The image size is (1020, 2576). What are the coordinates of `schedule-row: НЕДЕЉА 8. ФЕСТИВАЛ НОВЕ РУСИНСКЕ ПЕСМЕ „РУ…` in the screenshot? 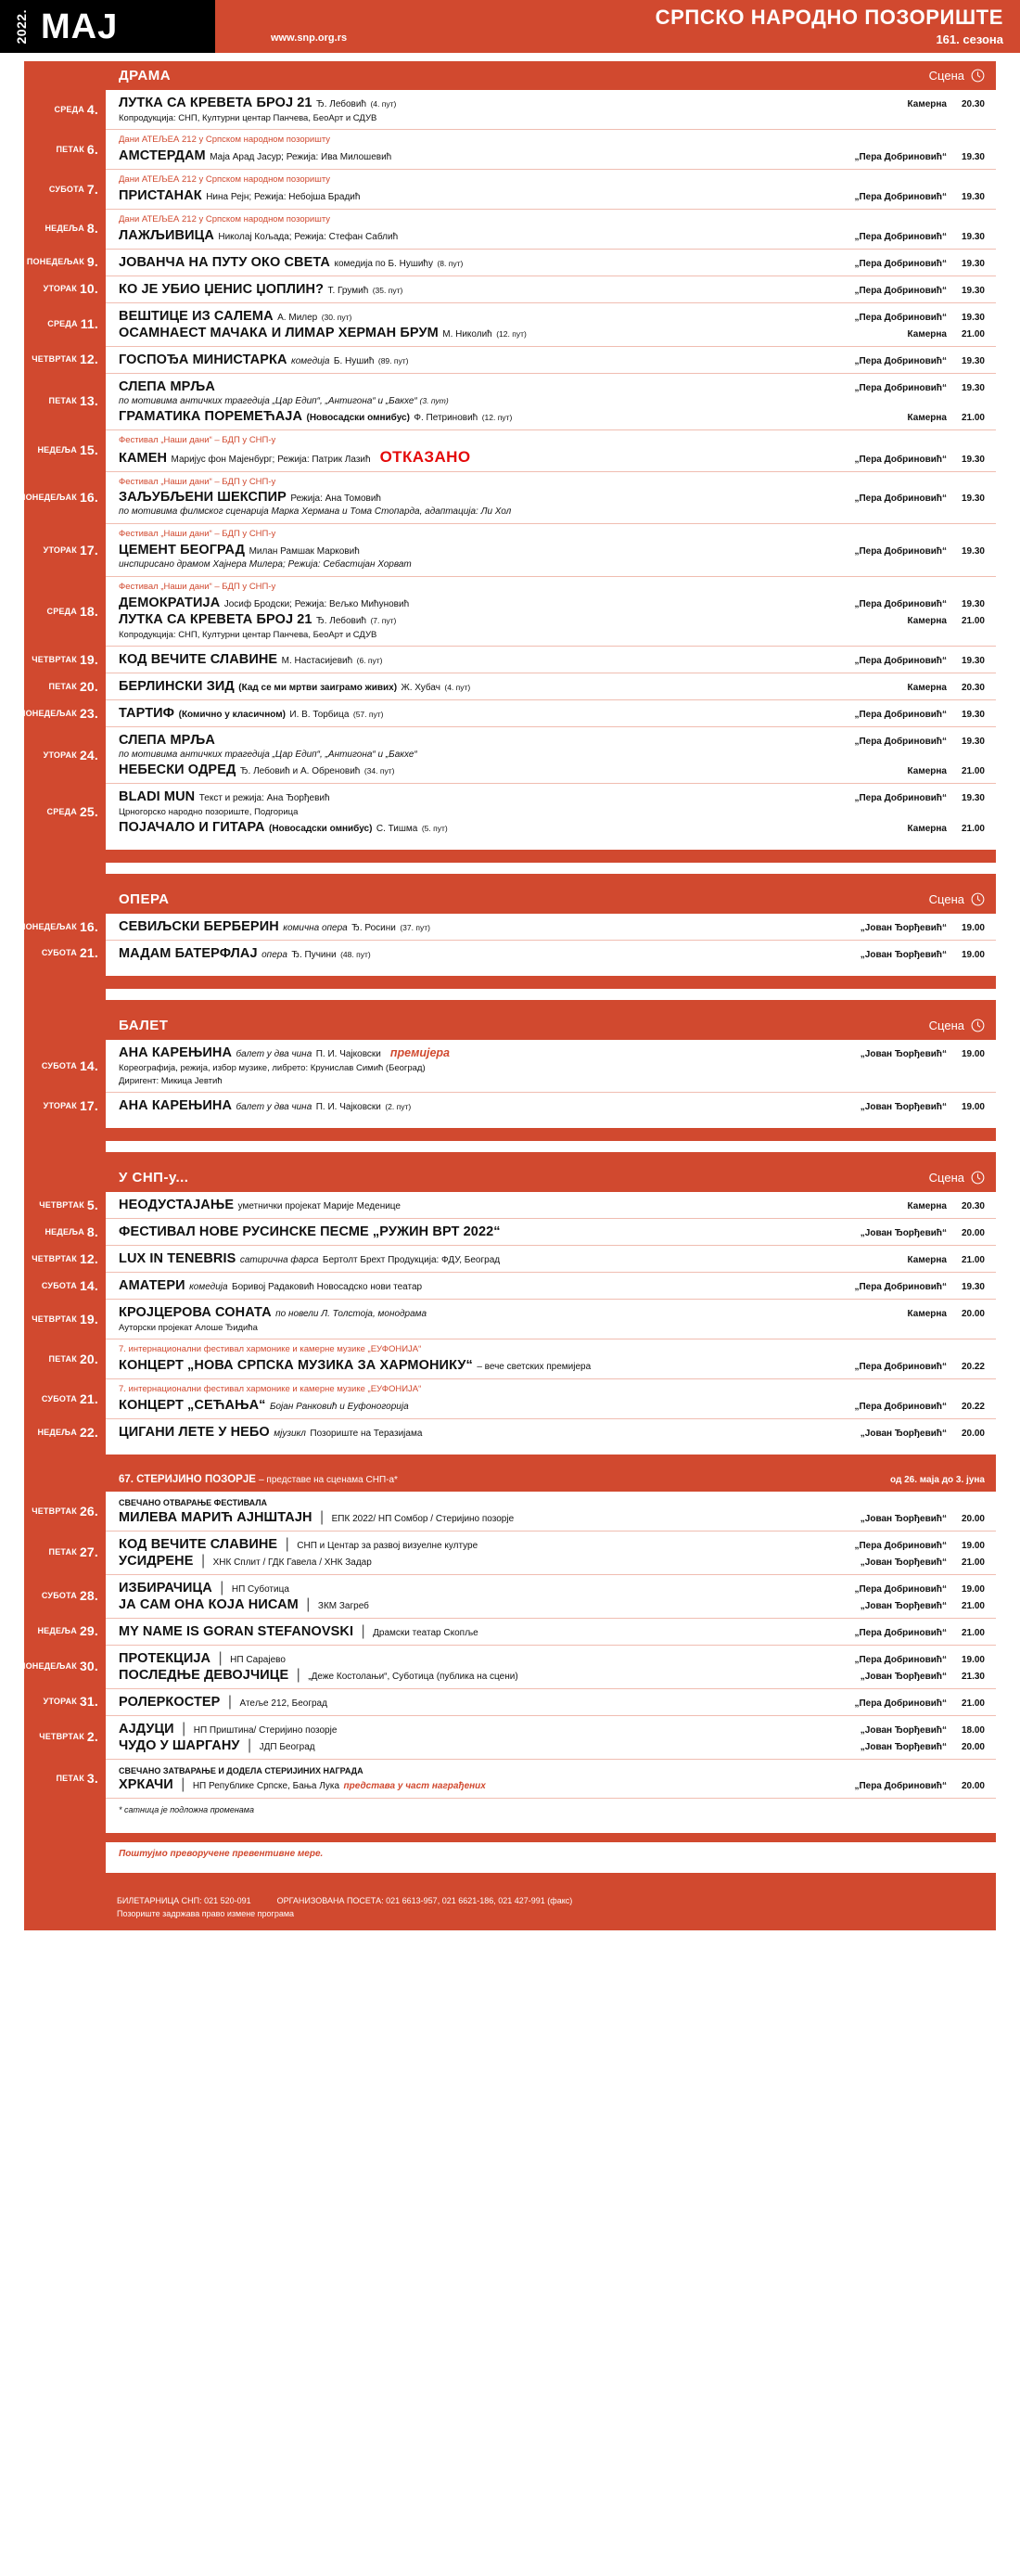 It's located at (510, 1232).